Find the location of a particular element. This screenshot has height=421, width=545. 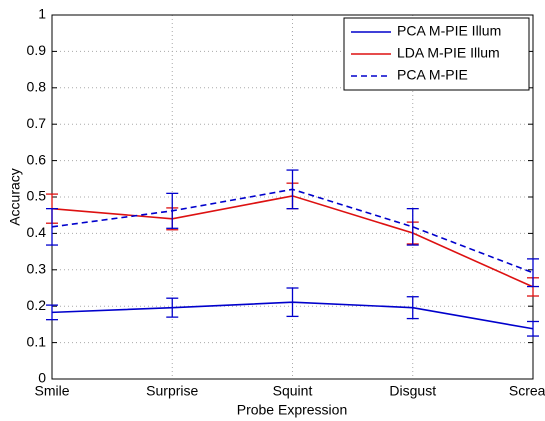

x-tick-label: Scream is located at coordinates (527, 391).